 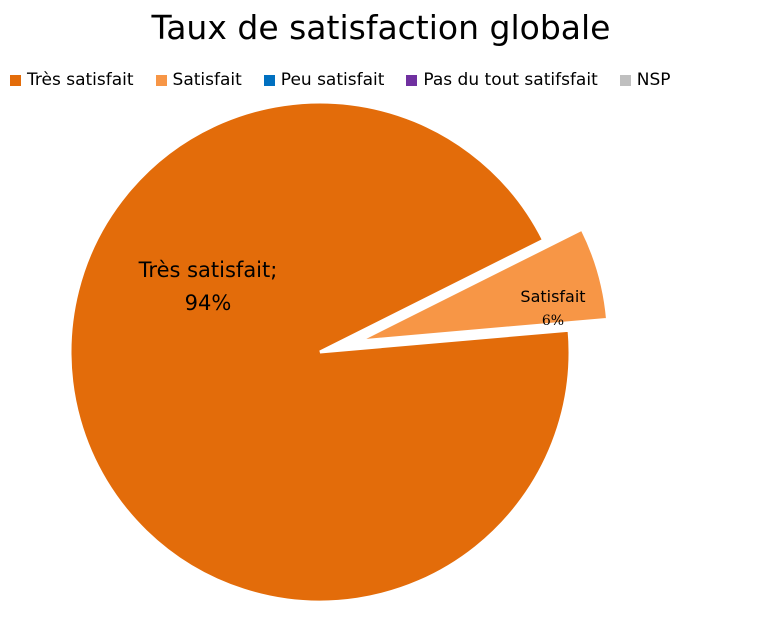 I want to click on legend-label-tres-satisfait: Très satisfait, so click(x=80, y=80).